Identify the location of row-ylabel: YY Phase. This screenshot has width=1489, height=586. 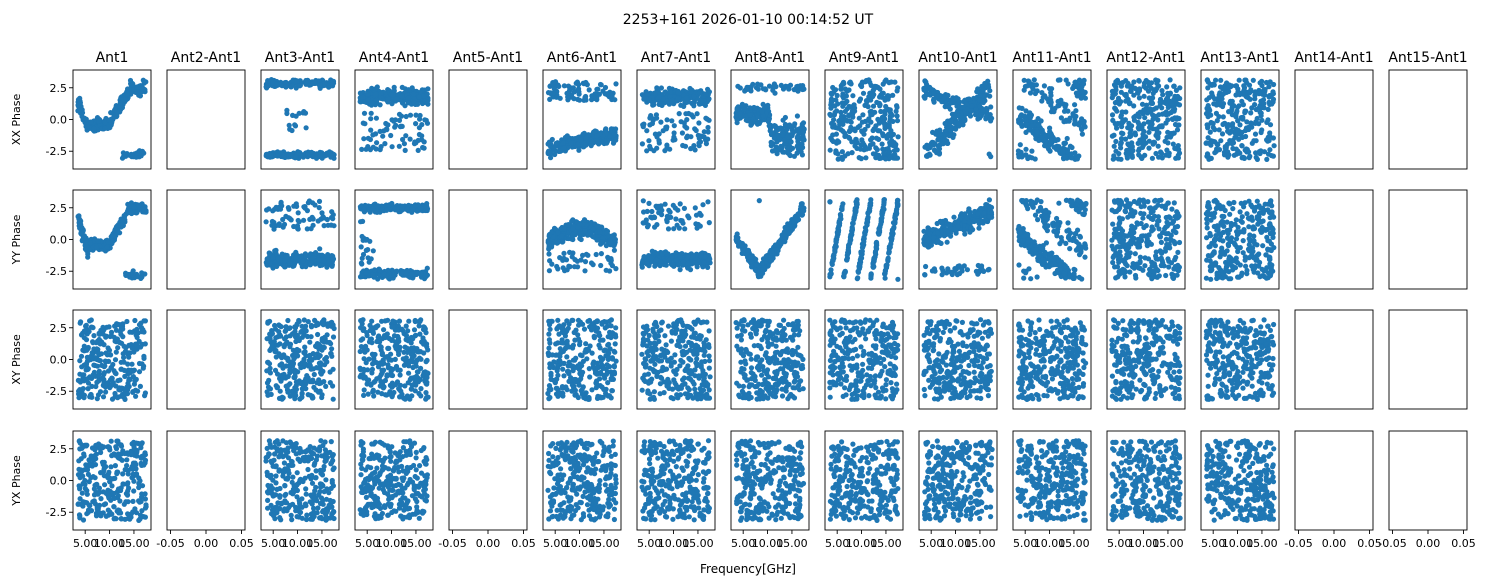
(16, 239).